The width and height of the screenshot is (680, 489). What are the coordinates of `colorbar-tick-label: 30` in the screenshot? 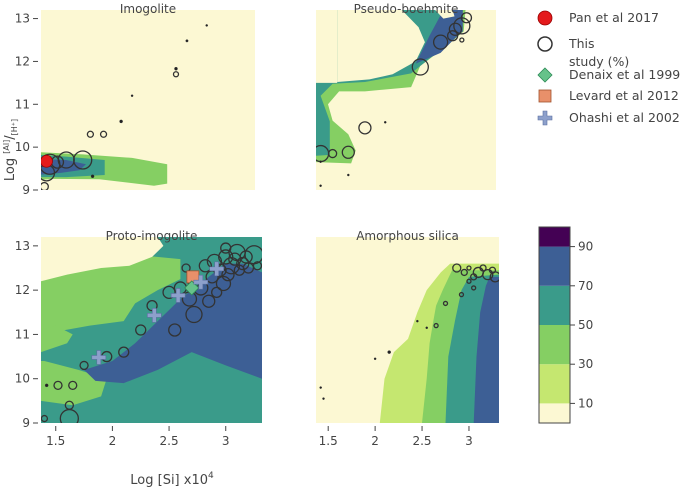 It's located at (585, 364).